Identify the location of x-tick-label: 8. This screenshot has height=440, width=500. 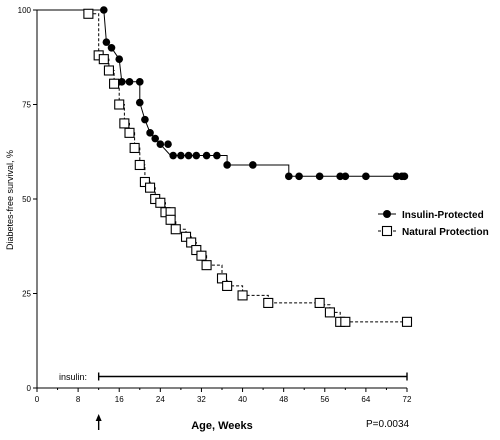
(78, 399).